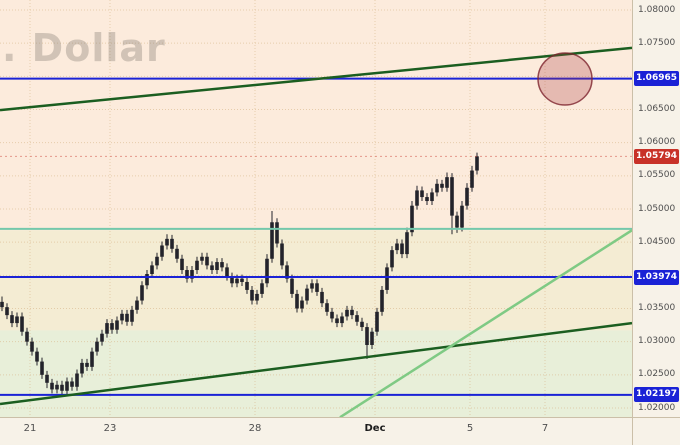 This screenshot has height=445, width=680. I want to click on time-tick-label: 7, so click(545, 428).